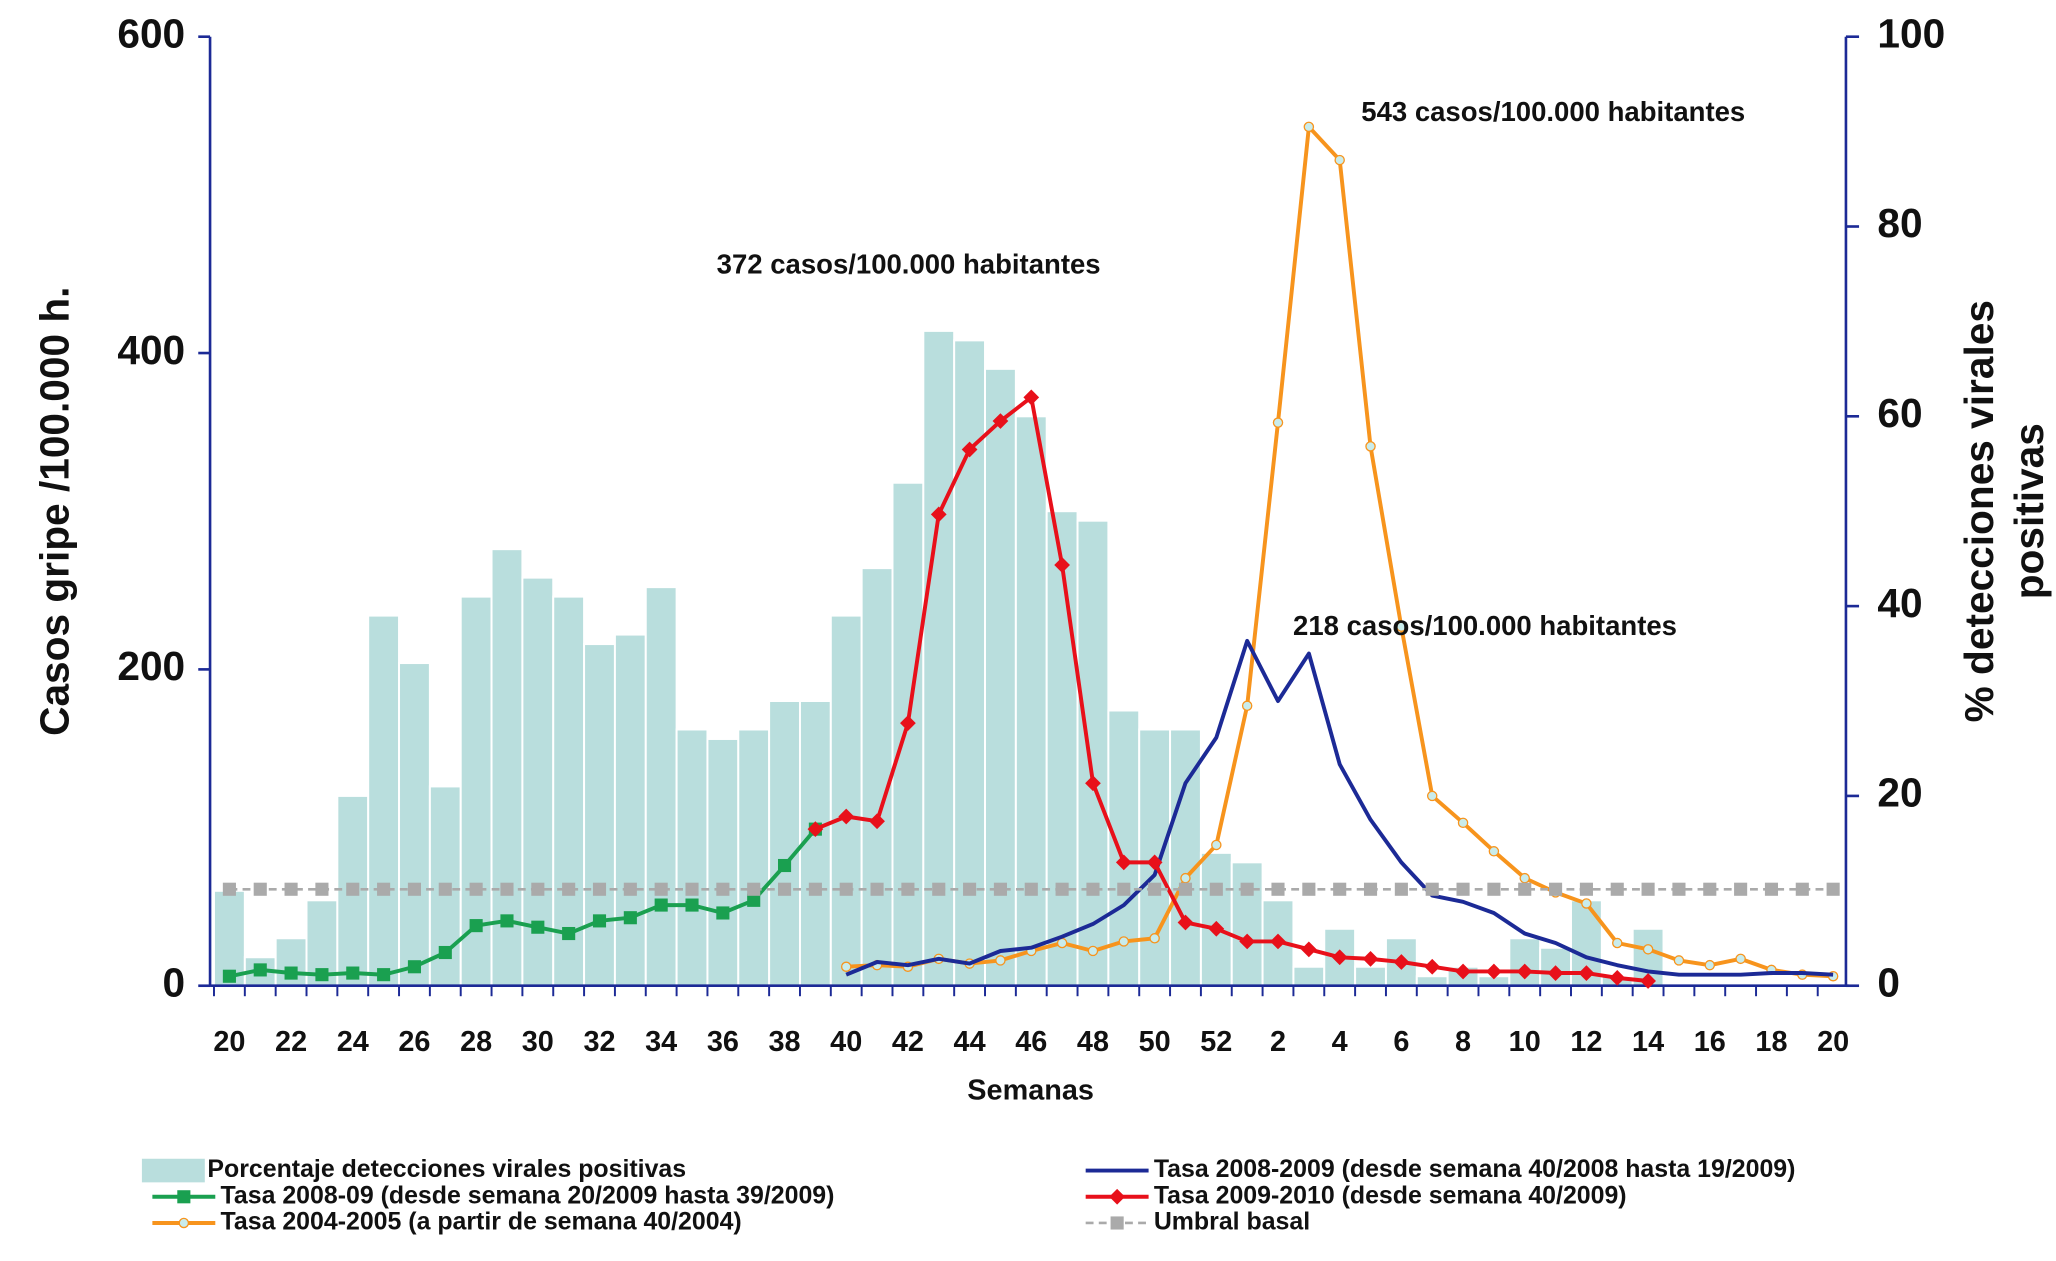 The image size is (2056, 1261). I want to click on x-tick-label: 20, so click(229, 1042).